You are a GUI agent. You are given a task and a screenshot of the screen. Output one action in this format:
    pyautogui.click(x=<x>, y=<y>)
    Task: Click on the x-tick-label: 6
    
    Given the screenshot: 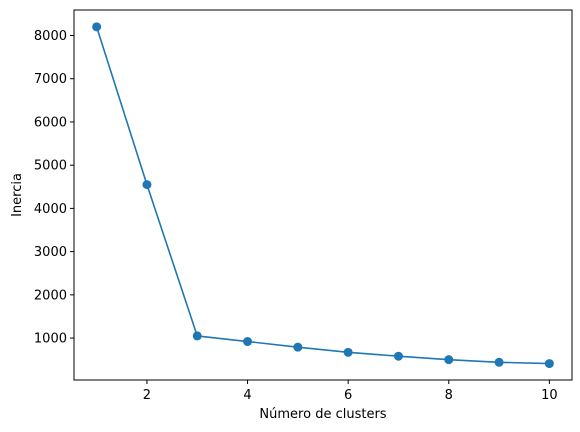 What is the action you would take?
    pyautogui.click(x=348, y=395)
    